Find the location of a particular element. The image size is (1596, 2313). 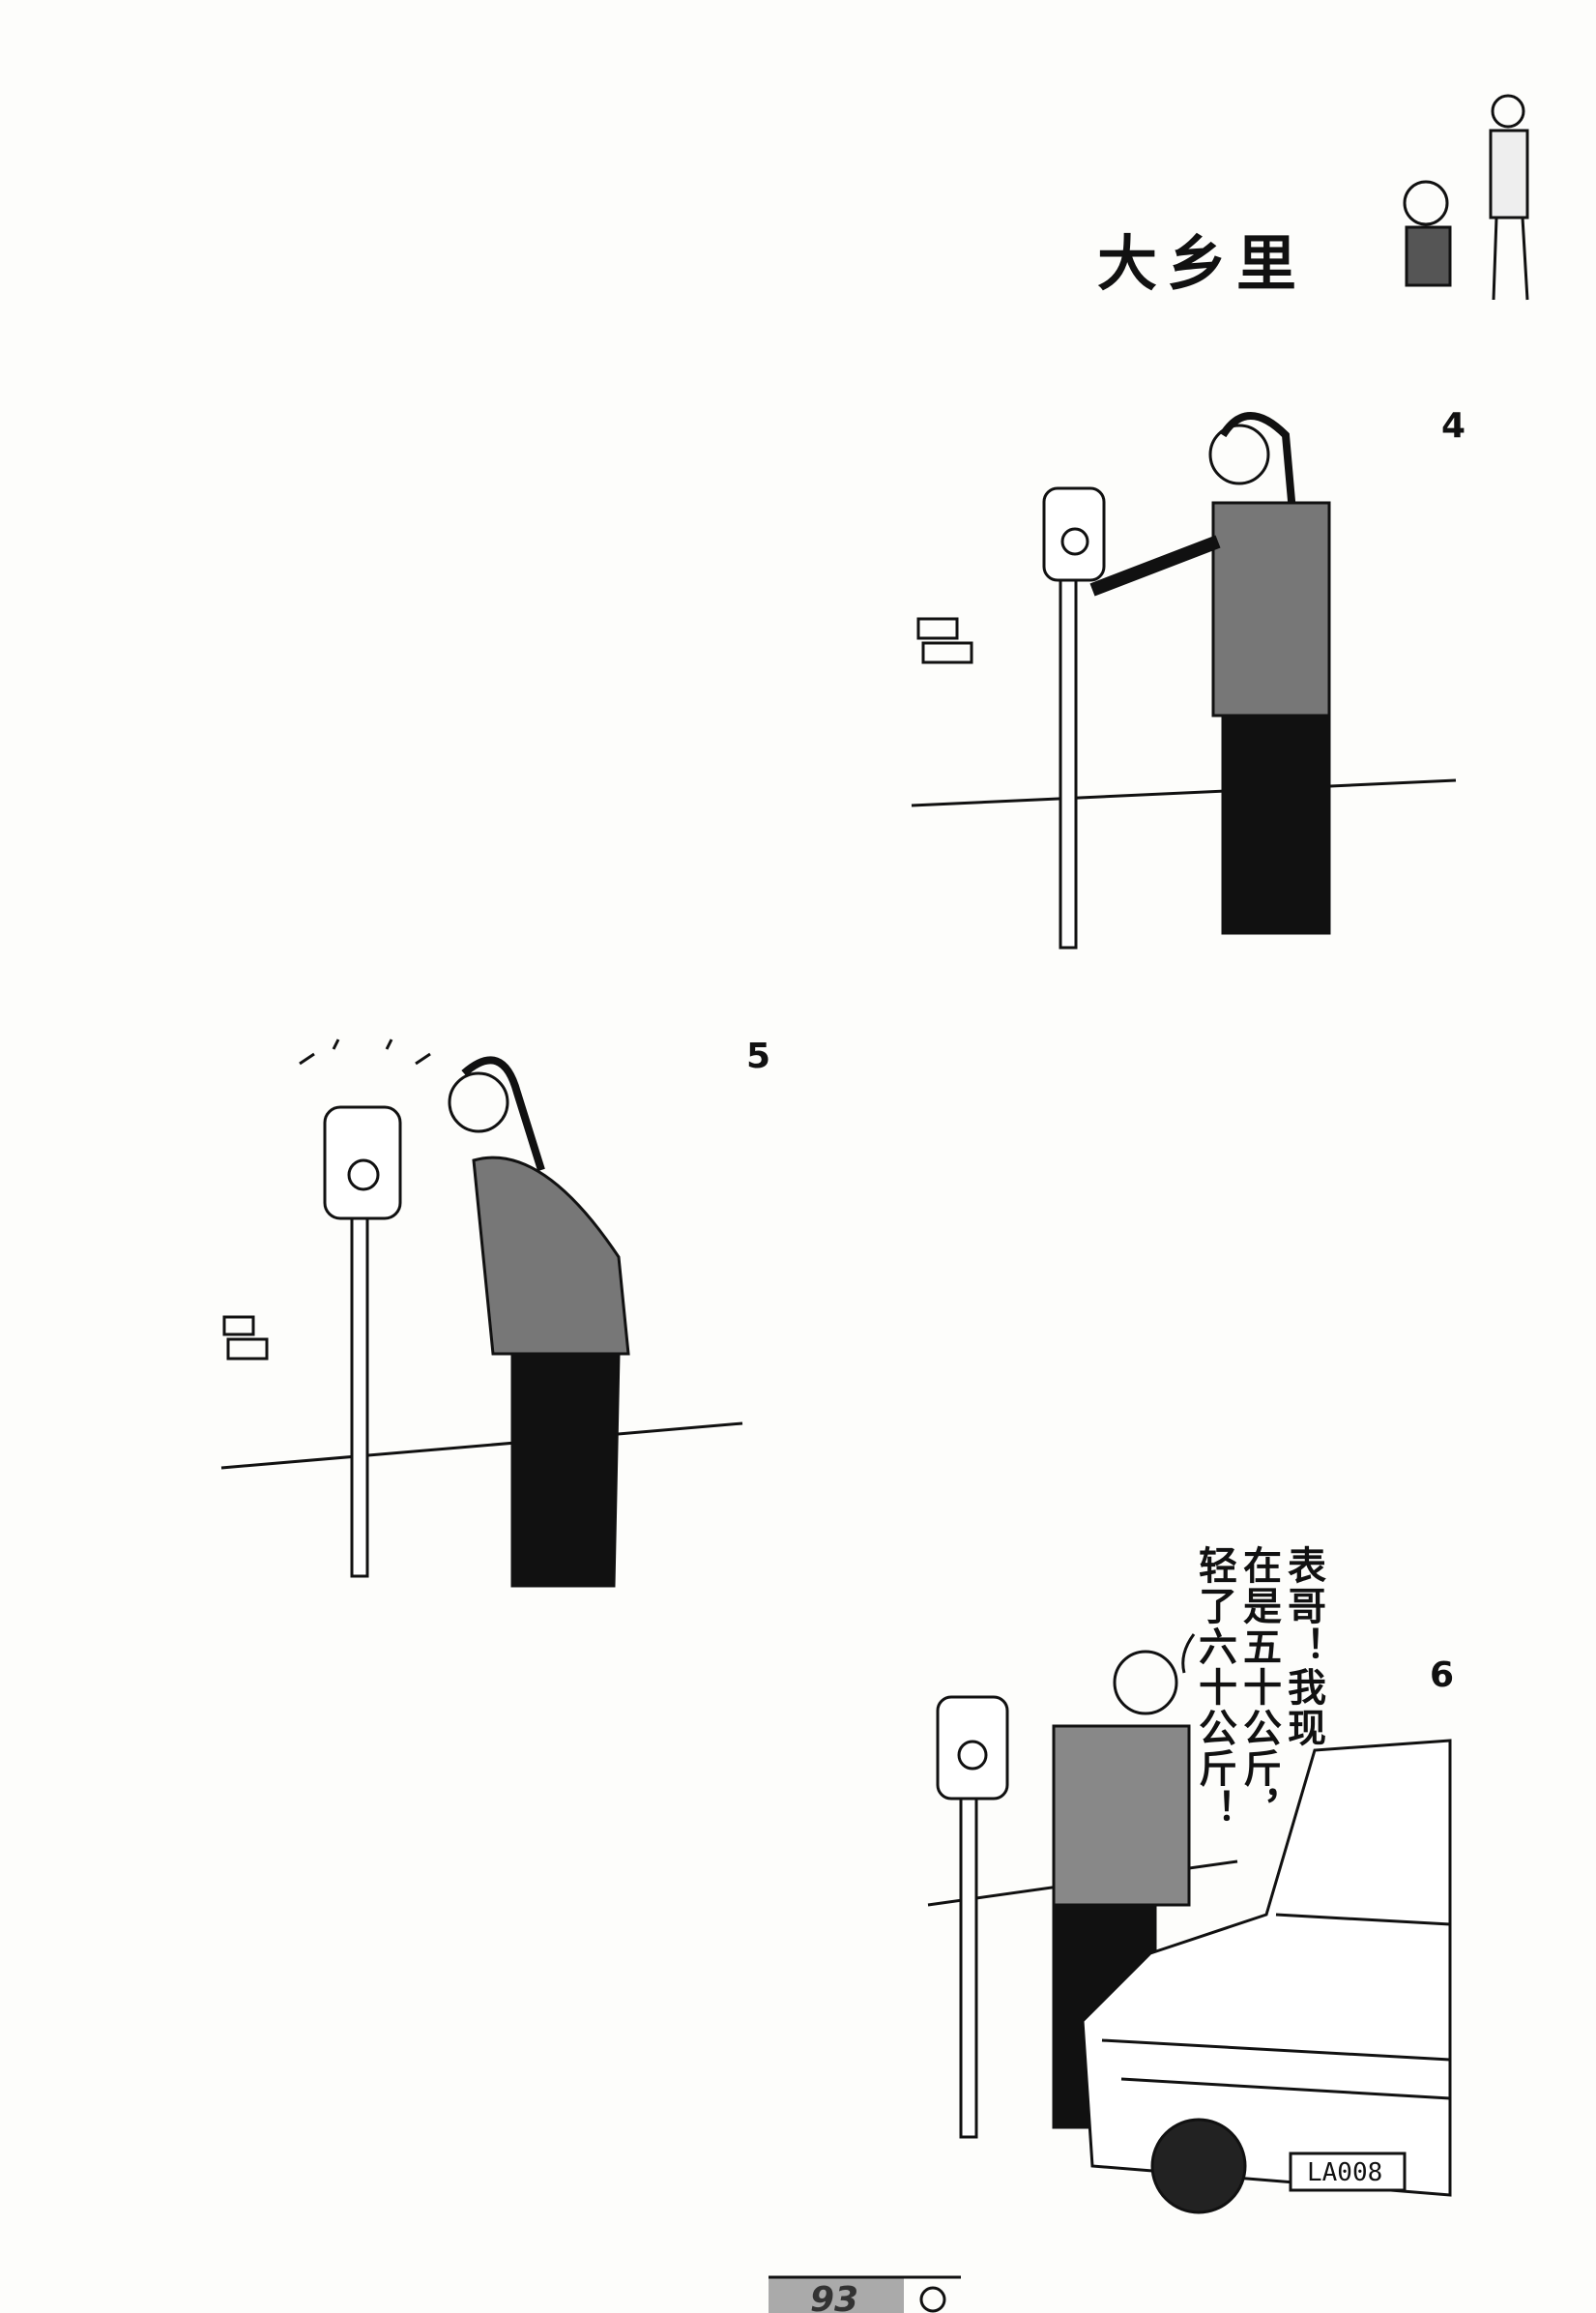

panel-number: 5 is located at coordinates (758, 1056).